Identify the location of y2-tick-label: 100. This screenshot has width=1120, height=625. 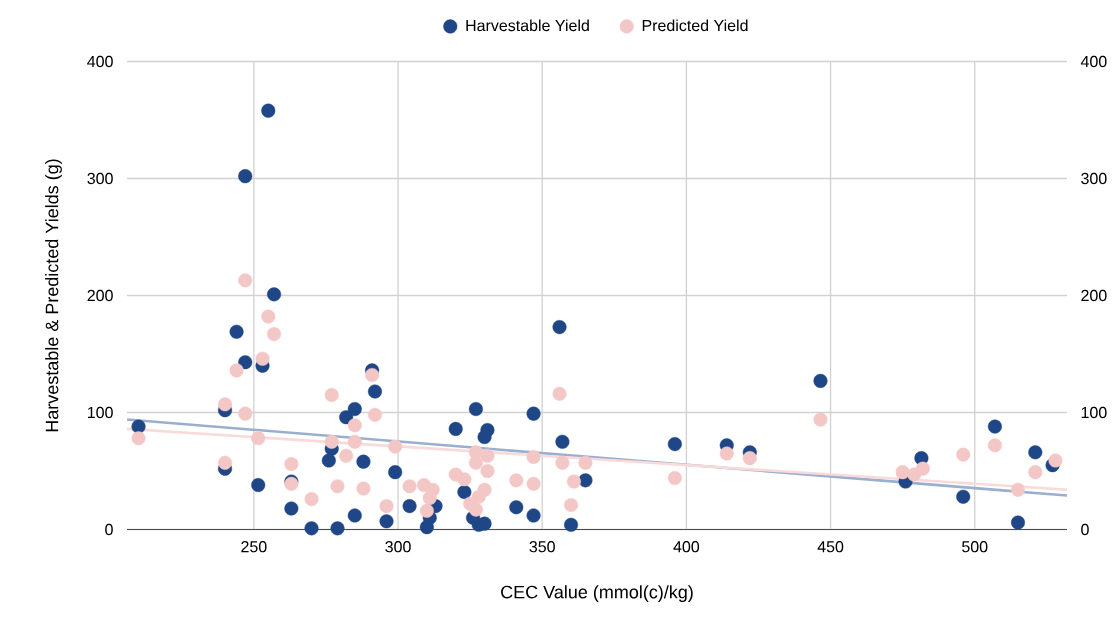
(1094, 412).